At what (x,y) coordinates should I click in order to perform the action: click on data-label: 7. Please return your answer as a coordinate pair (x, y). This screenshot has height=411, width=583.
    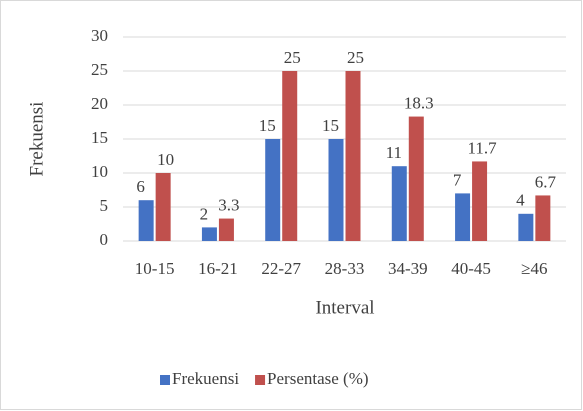
    Looking at the image, I should click on (457, 179).